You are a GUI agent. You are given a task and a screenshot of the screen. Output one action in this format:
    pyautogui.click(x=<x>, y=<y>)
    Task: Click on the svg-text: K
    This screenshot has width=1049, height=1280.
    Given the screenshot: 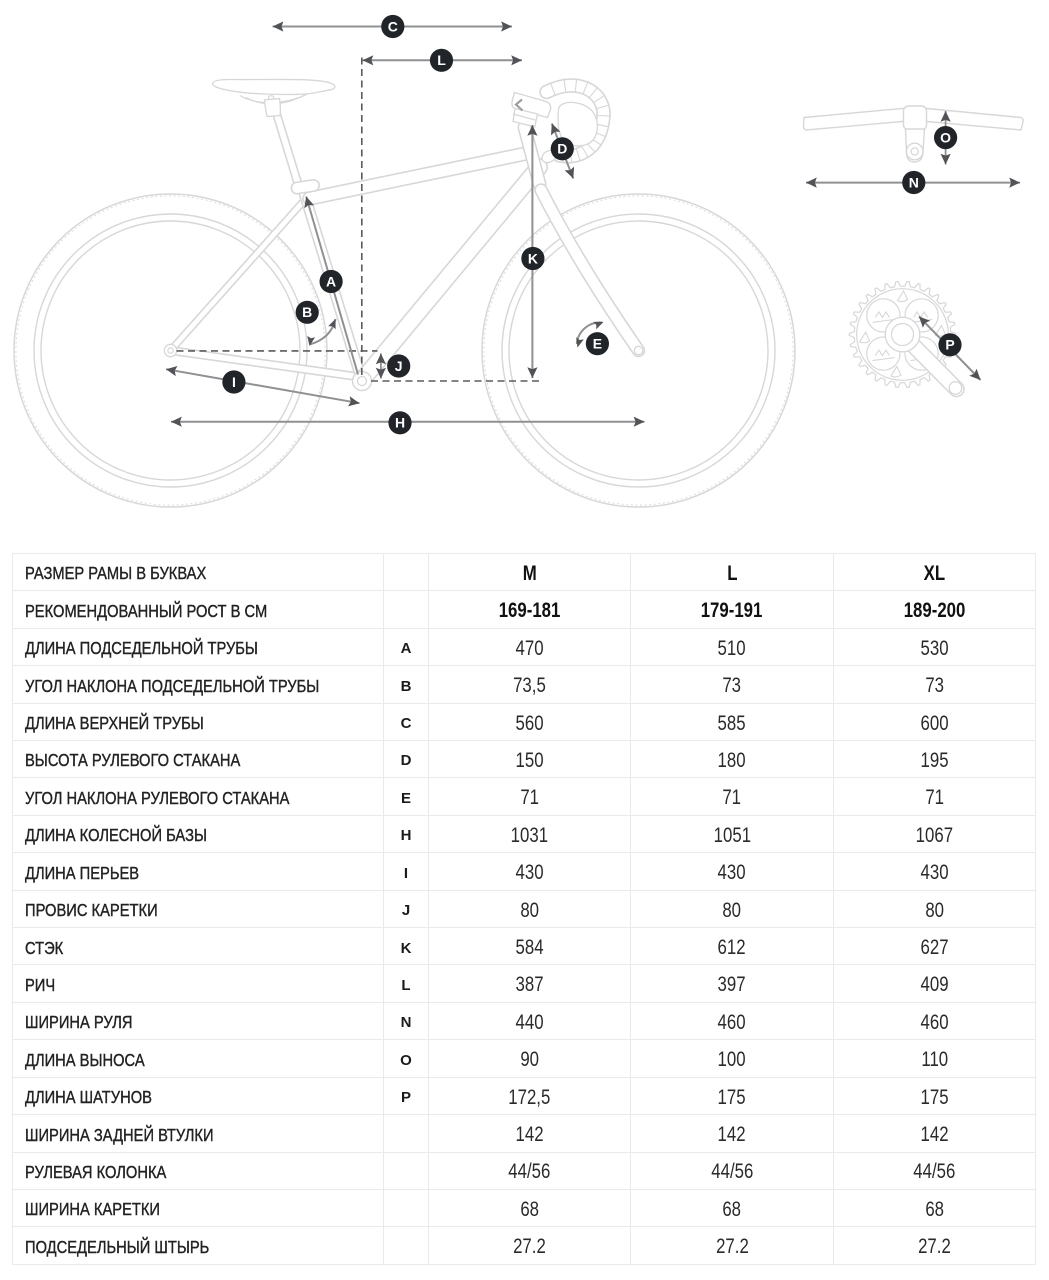 What is the action you would take?
    pyautogui.click(x=533, y=258)
    